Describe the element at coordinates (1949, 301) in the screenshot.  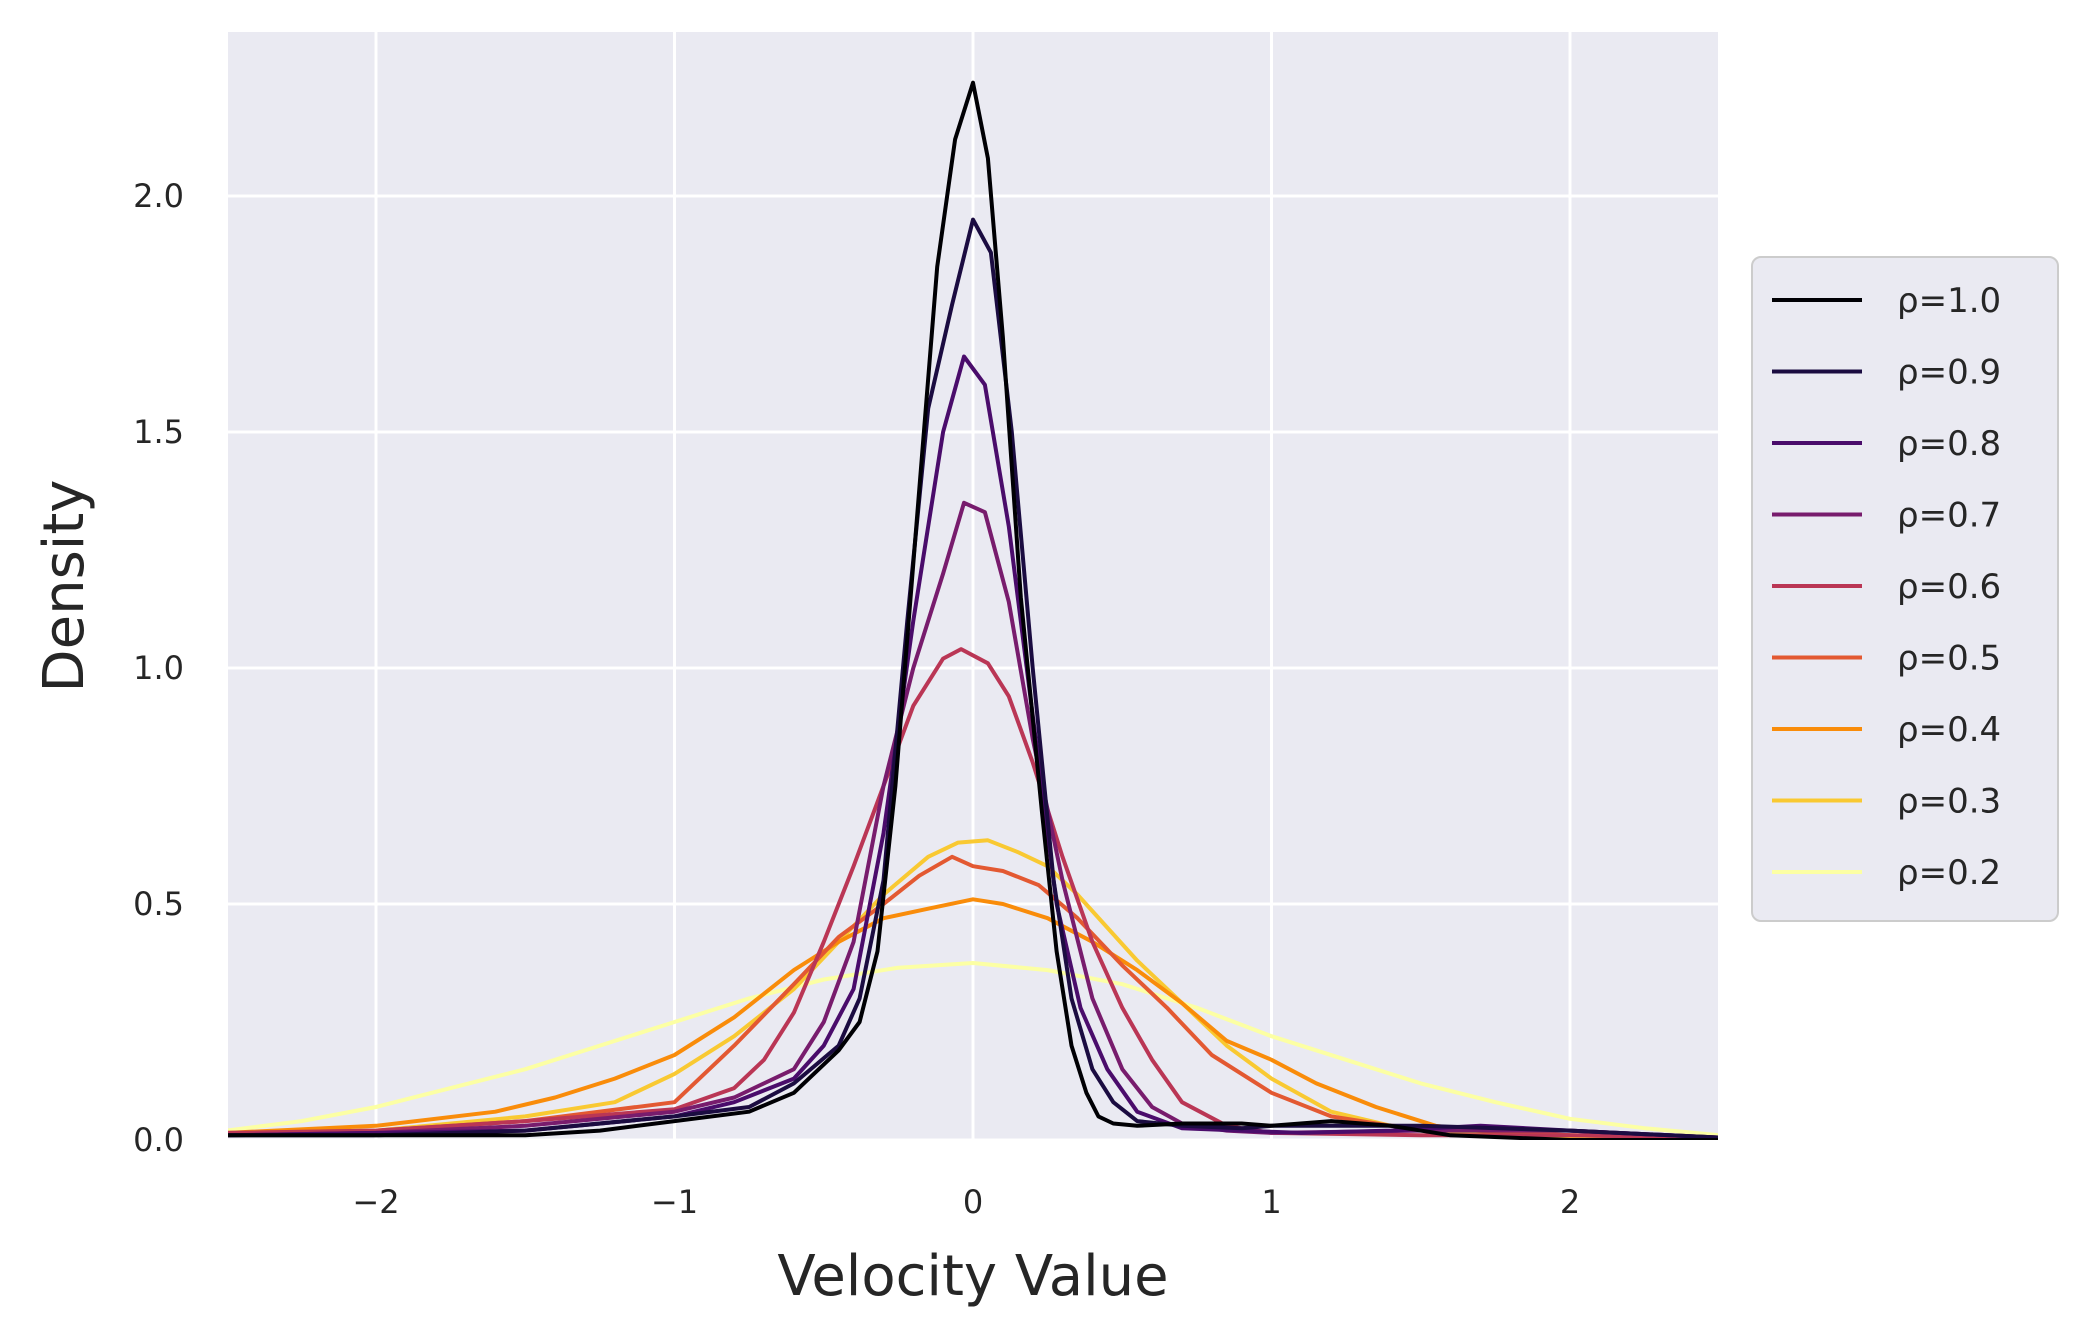
I see `legend-label: ρ=1.0` at that location.